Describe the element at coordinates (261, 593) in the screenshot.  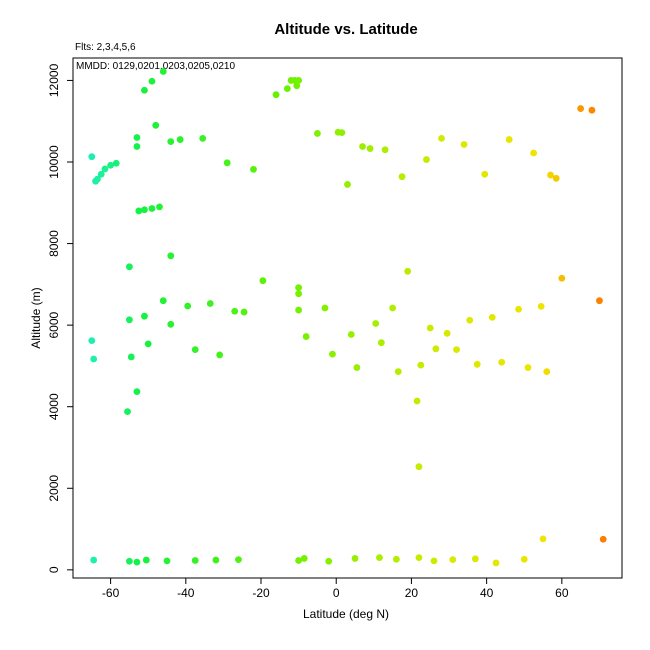
I see `x-tick-label: -20` at that location.